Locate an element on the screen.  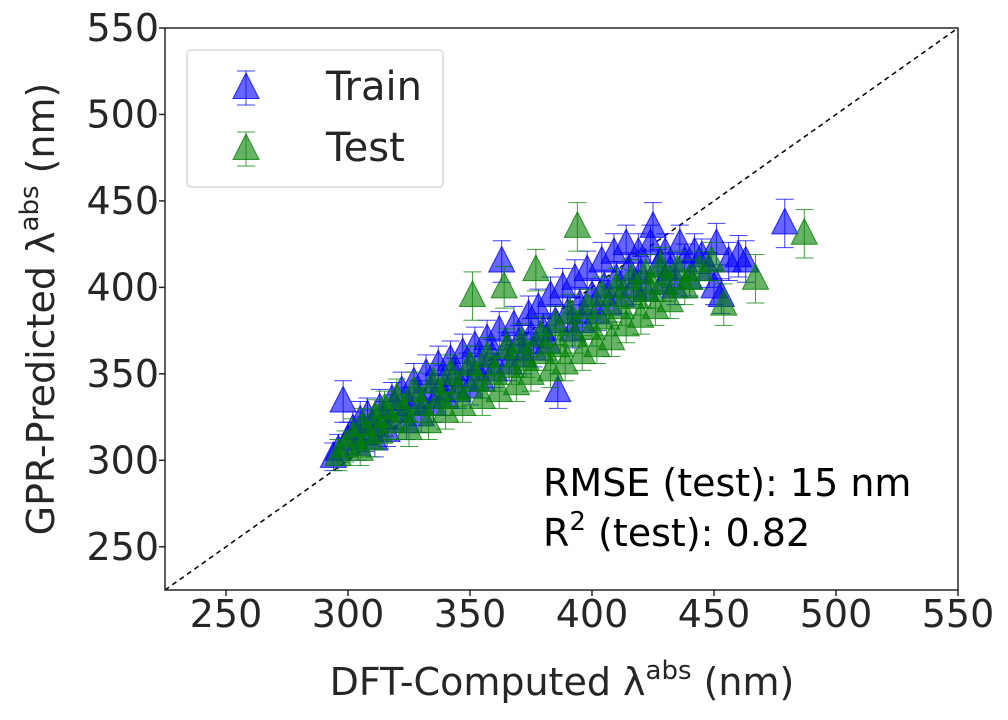
y-tick-label: 550 is located at coordinates (122, 28).